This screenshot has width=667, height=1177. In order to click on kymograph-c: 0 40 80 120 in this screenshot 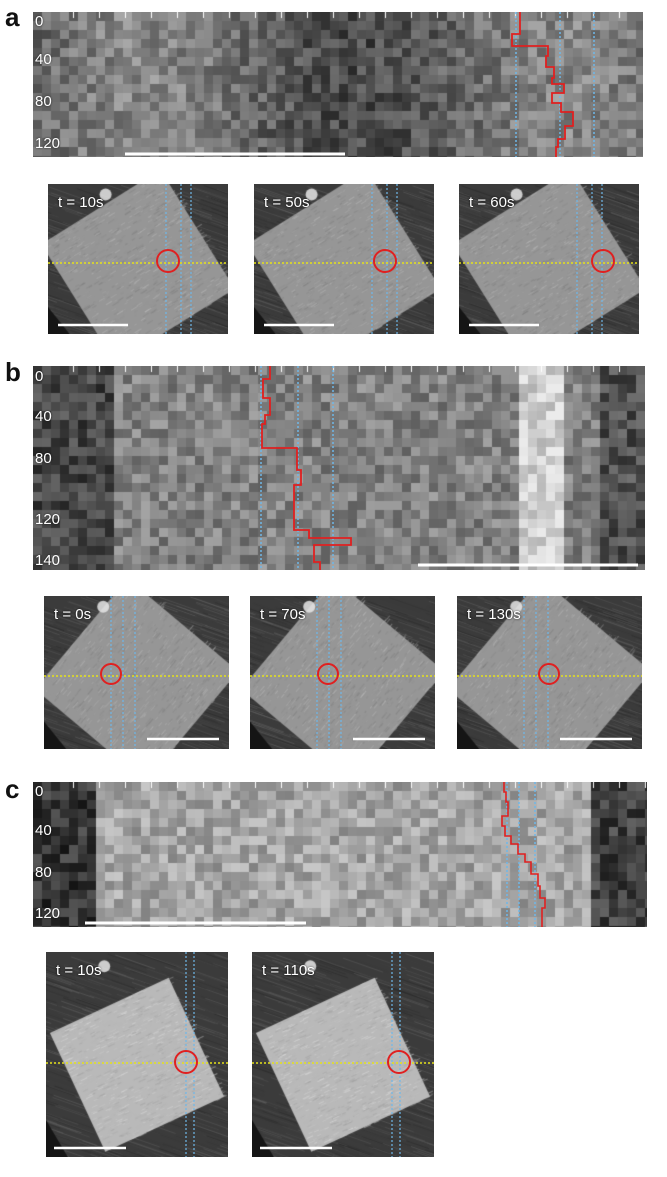, I will do `click(340, 854)`.